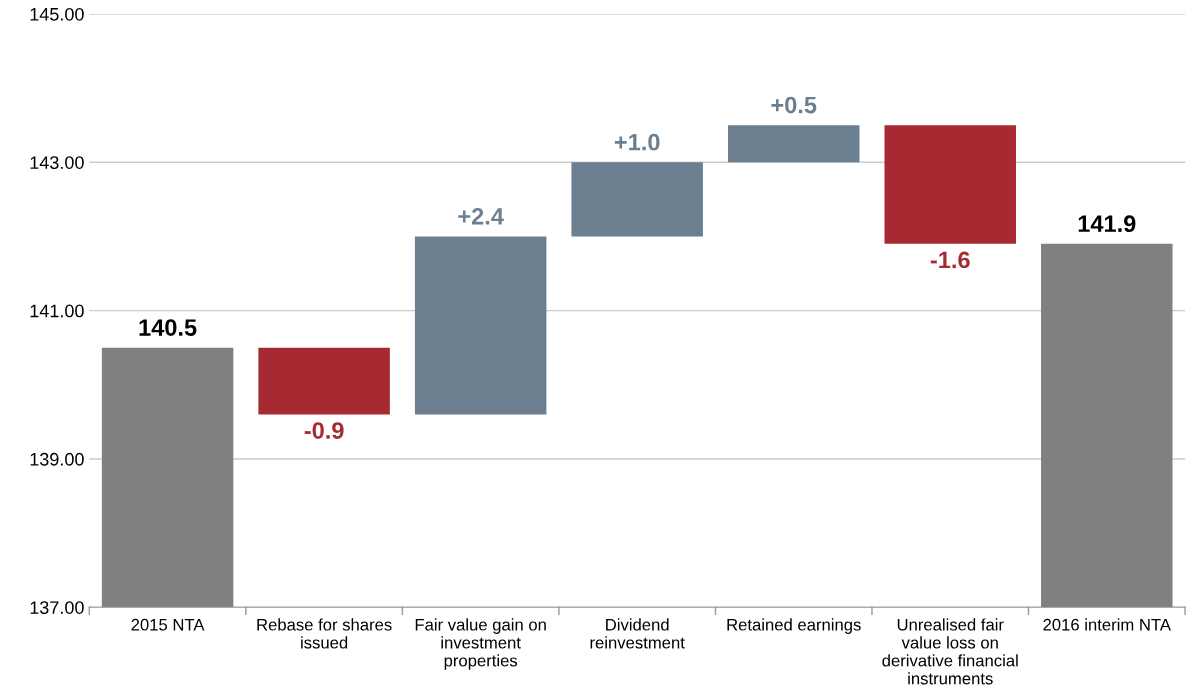 The width and height of the screenshot is (1191, 698). What do you see at coordinates (950, 260) in the screenshot?
I see `data-label: -1.6` at bounding box center [950, 260].